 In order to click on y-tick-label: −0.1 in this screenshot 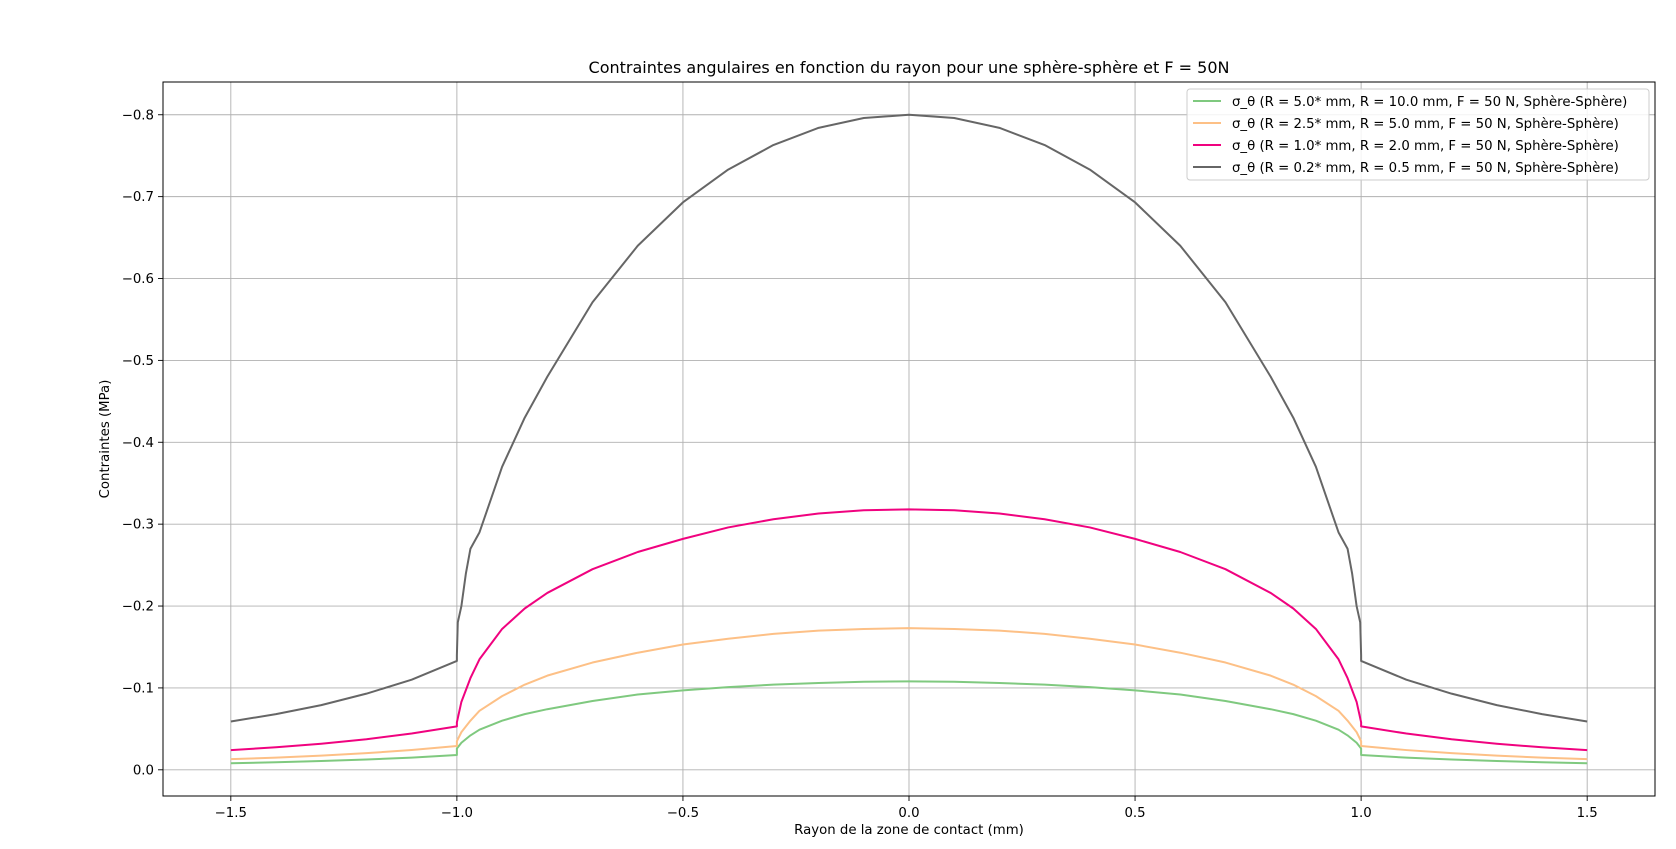, I will do `click(138, 688)`.